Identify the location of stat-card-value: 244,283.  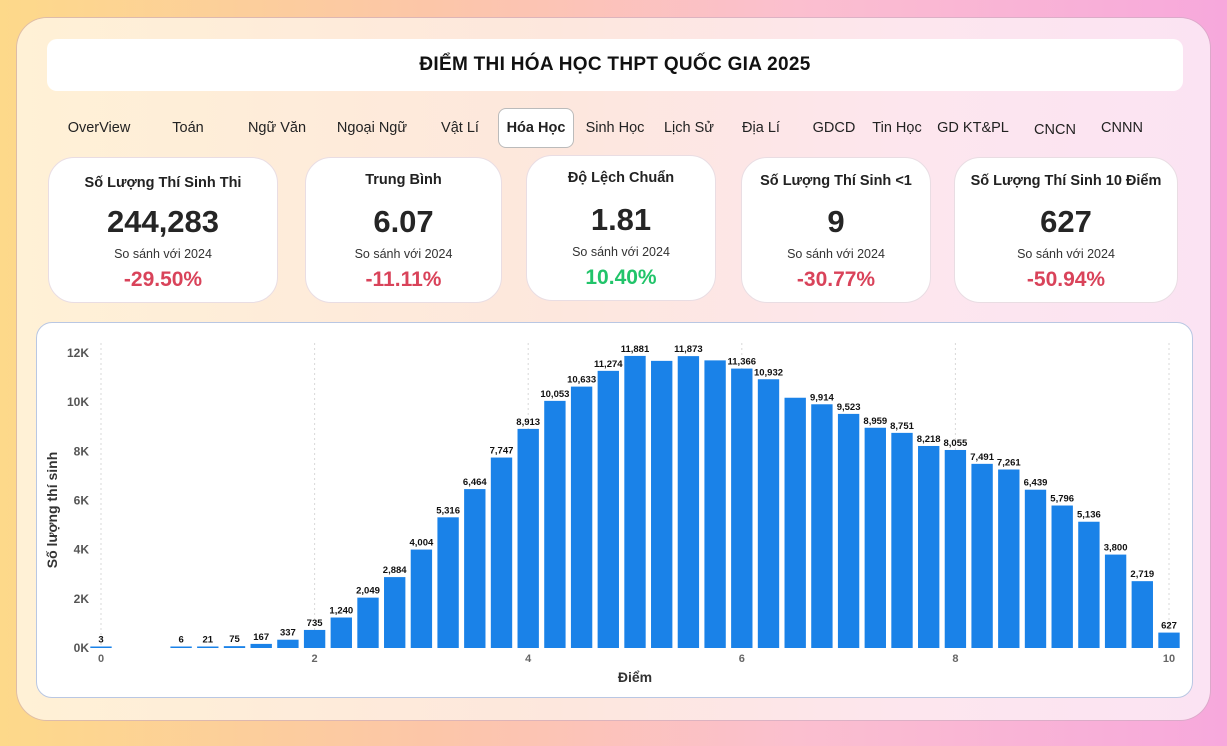
(163, 221).